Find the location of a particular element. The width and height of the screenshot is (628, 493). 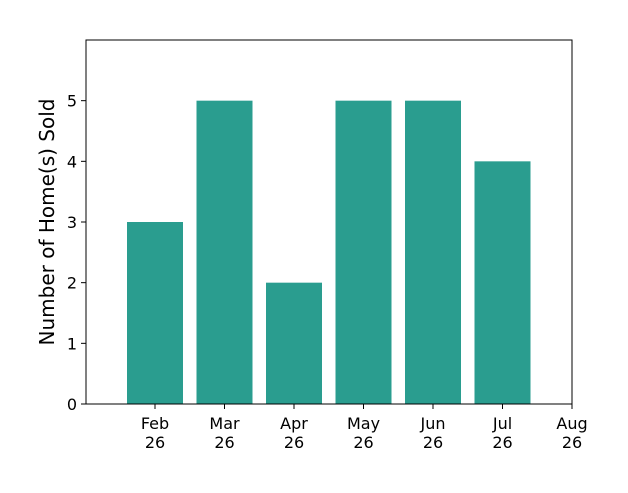

x-tick-label-month: Jun is located at coordinates (433, 423).